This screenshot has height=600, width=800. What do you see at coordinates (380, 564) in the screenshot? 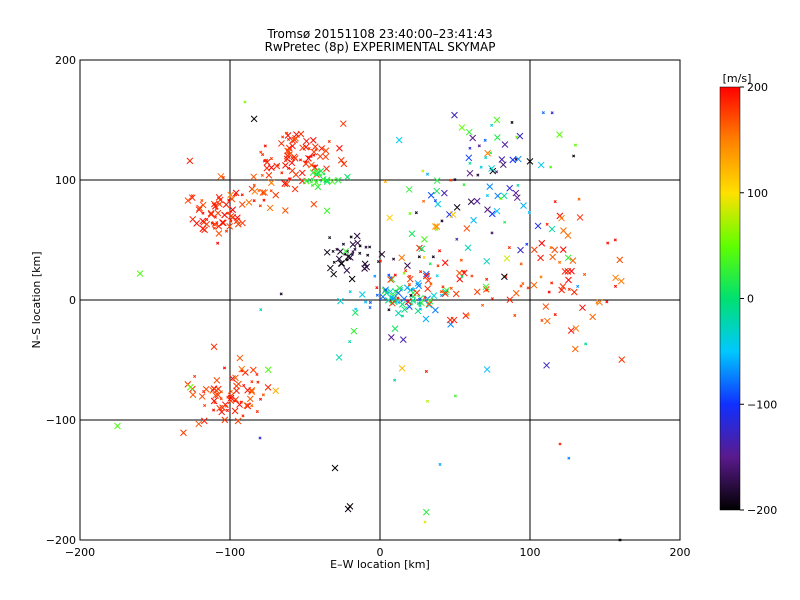
I see `x-axis-label: E–W location [km]` at bounding box center [380, 564].